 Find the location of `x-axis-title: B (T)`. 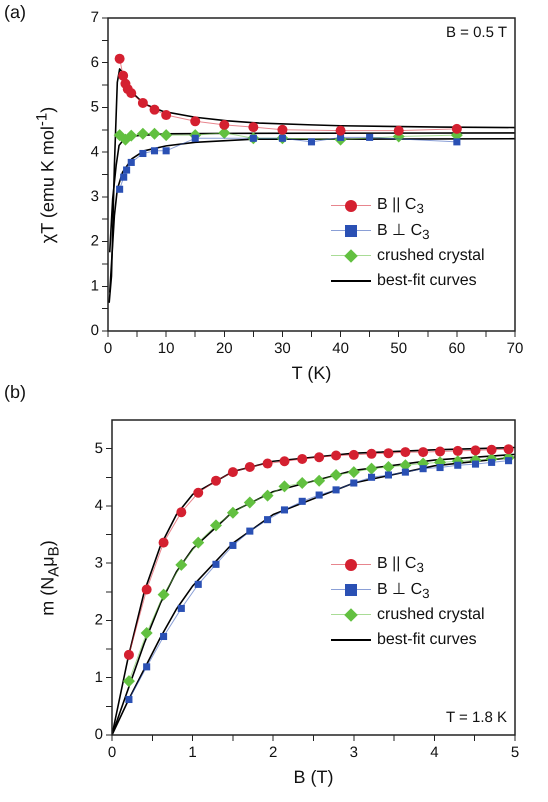

x-axis-title: B (T) is located at coordinates (314, 777).